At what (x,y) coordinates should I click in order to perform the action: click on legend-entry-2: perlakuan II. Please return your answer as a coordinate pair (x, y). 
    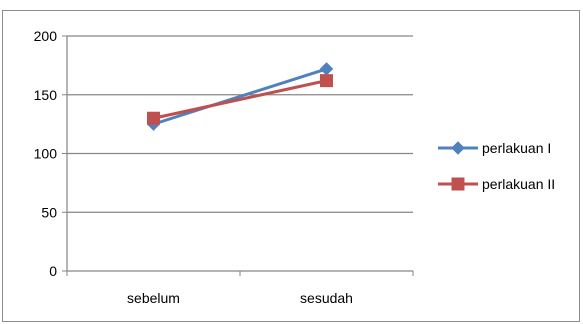
    Looking at the image, I should click on (496, 184).